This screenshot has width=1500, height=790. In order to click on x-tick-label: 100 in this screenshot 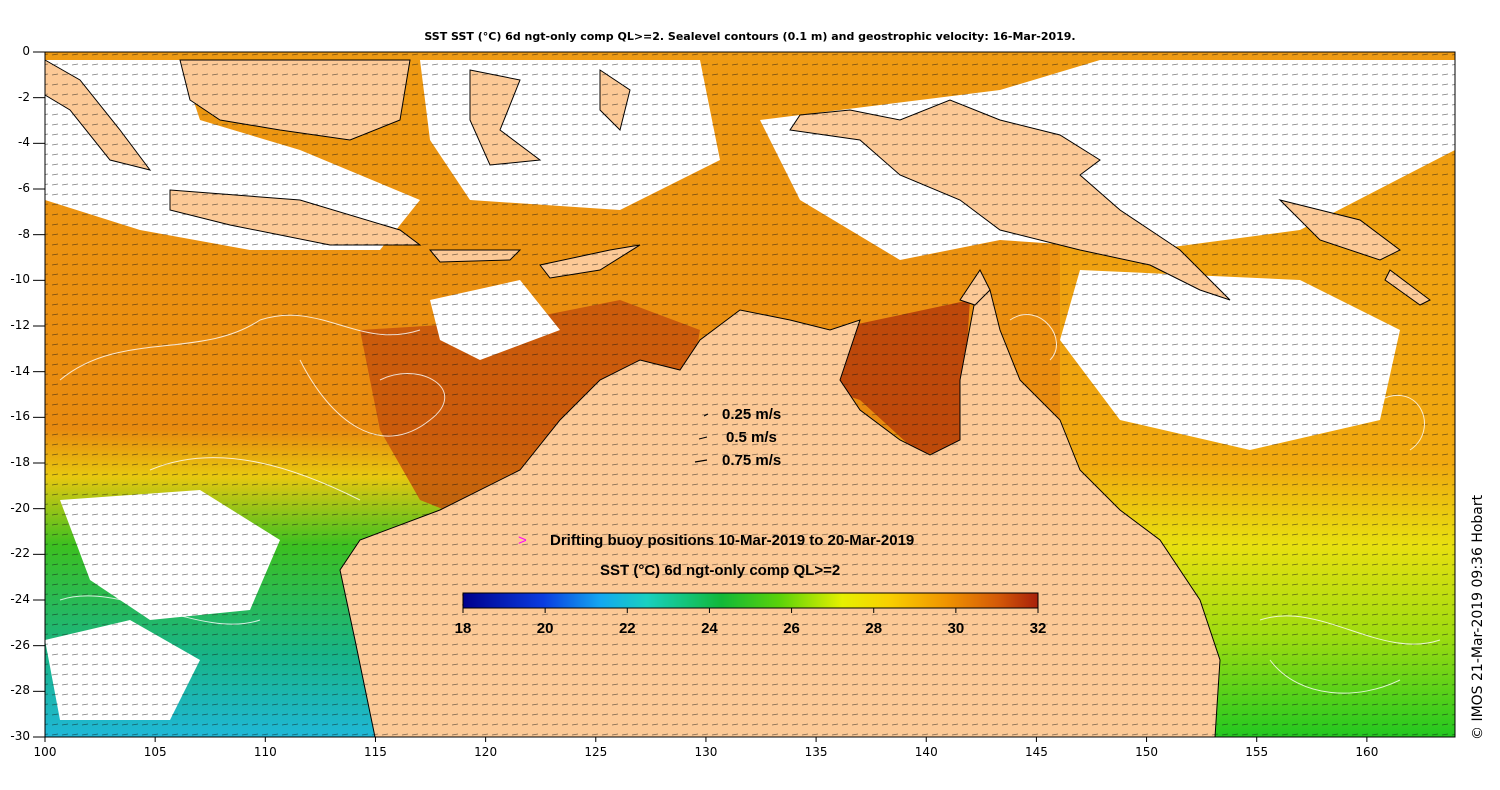, I will do `click(45, 752)`.